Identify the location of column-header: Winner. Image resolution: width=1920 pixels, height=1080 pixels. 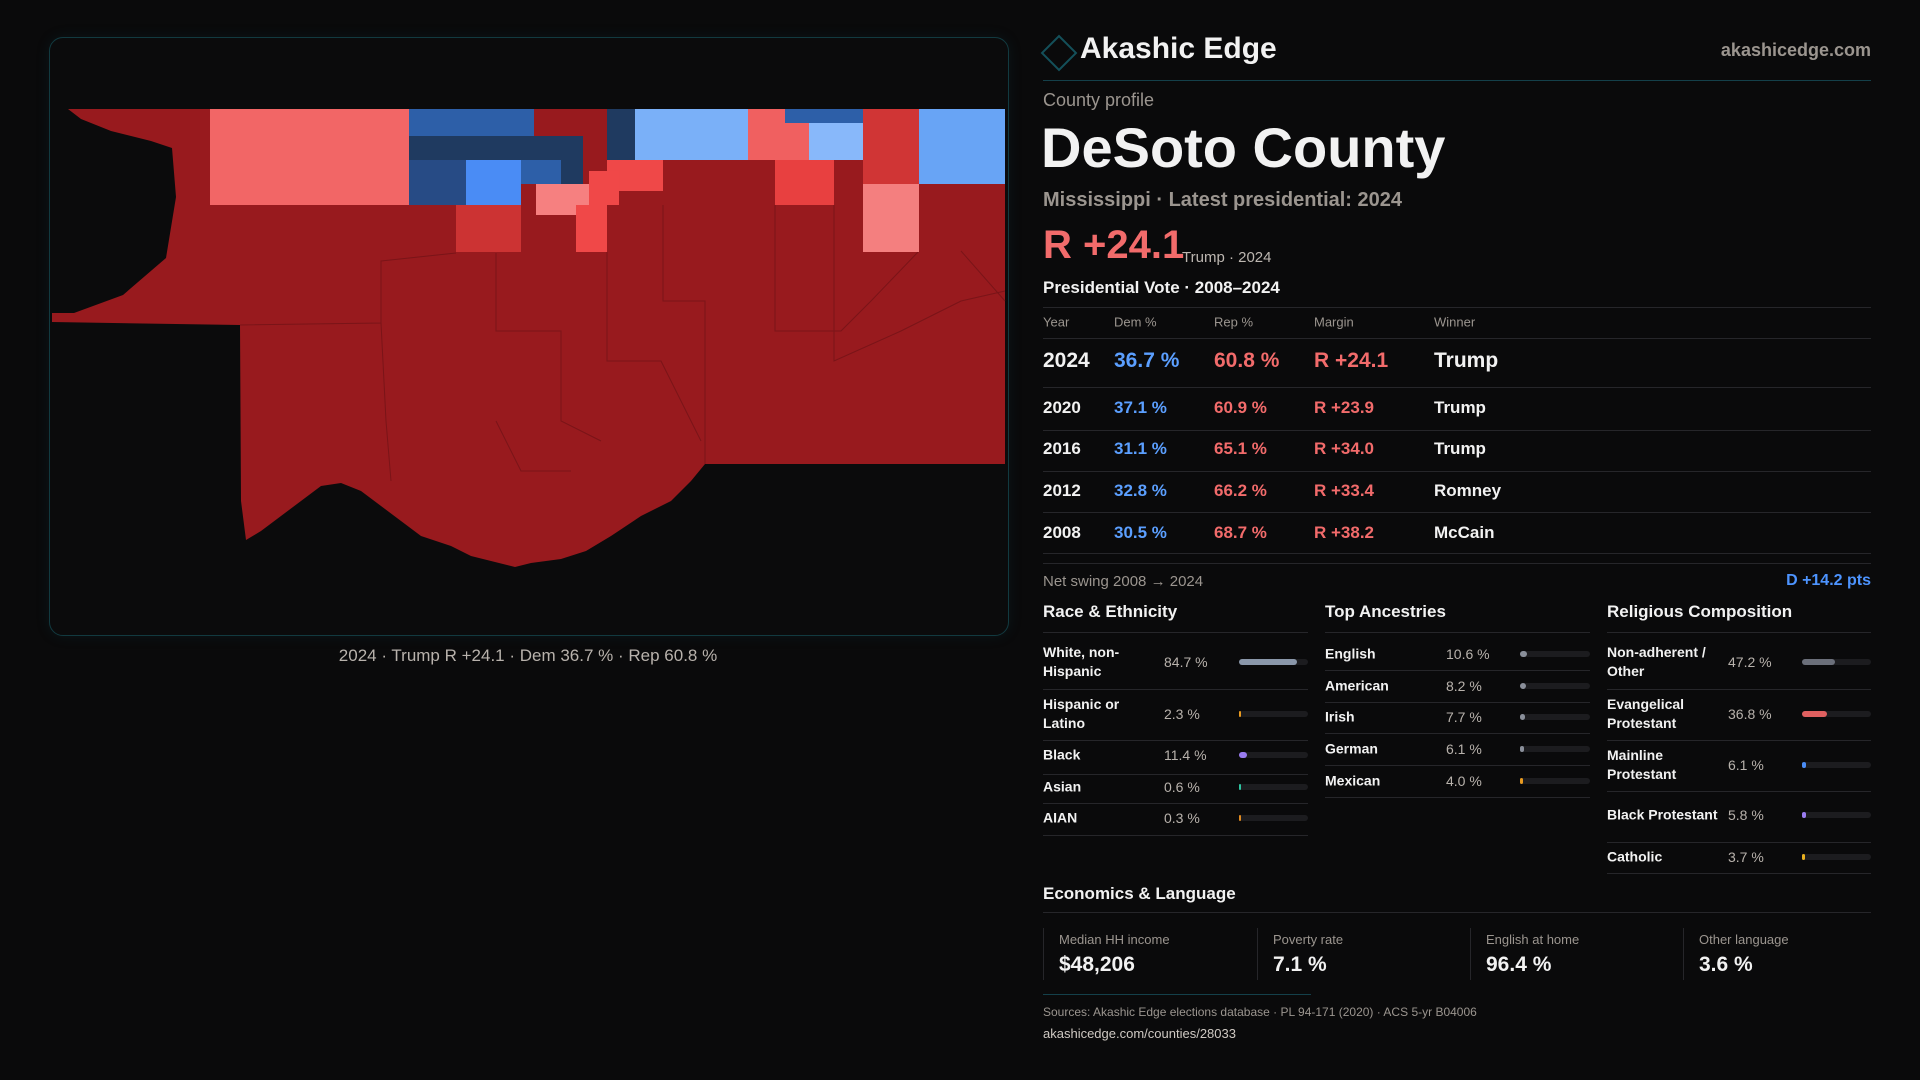
(1455, 322).